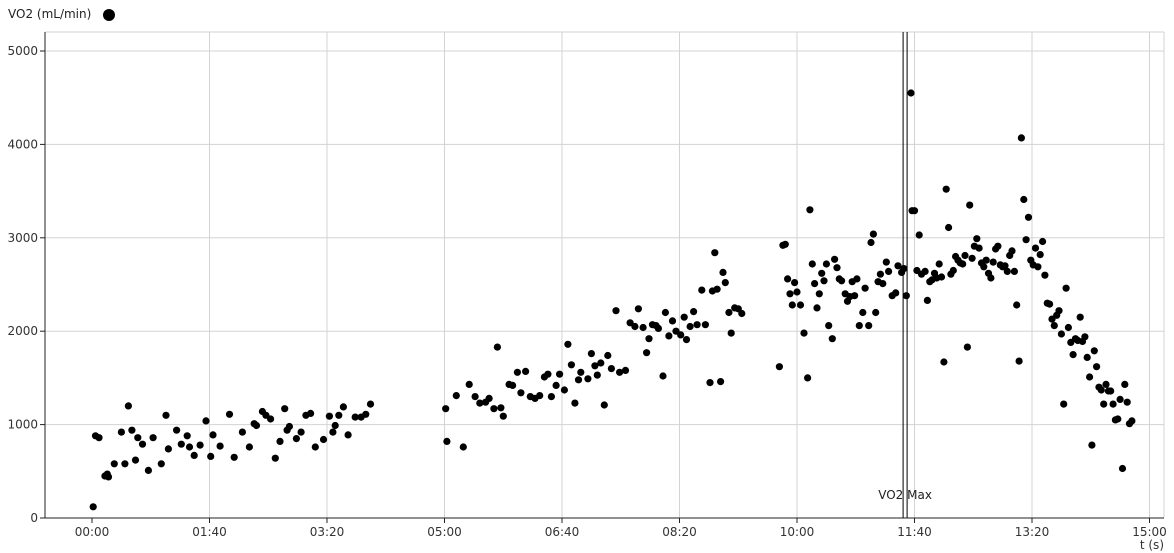 The height and width of the screenshot is (553, 1174). I want to click on vo2max-label: VO2 Max, so click(905, 495).